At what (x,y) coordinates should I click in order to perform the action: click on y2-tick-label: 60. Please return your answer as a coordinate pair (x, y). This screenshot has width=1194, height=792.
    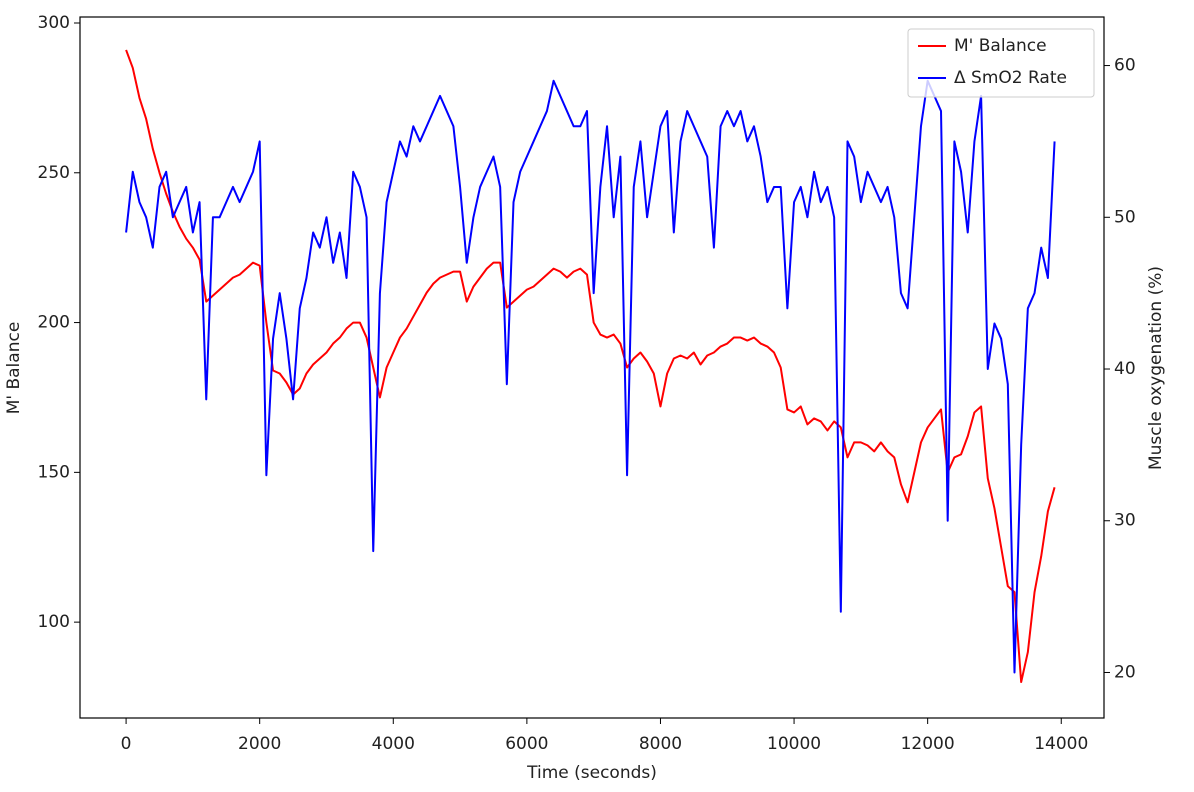
    Looking at the image, I should click on (1125, 66).